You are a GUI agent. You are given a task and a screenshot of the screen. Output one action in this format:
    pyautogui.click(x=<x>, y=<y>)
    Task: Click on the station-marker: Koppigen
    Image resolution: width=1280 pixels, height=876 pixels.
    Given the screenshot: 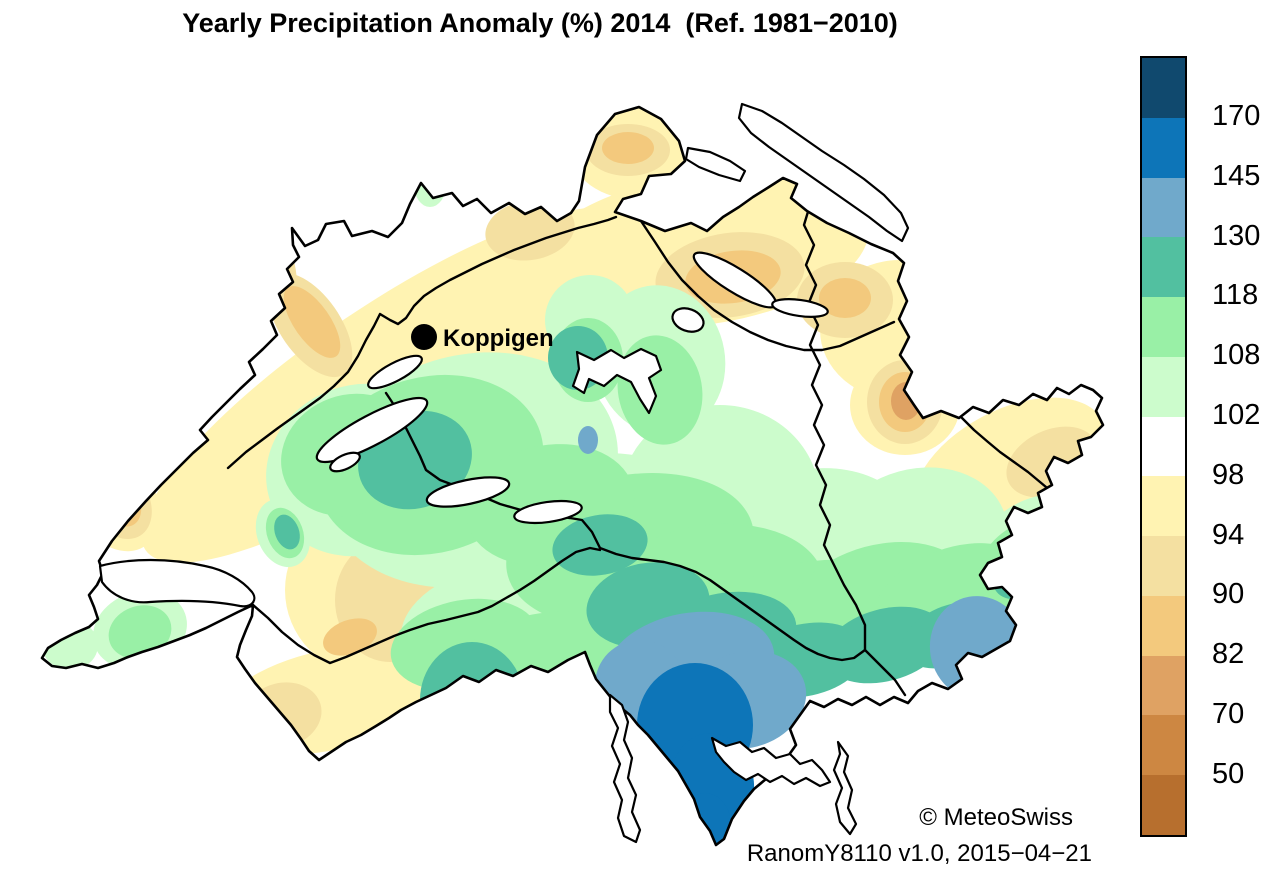 What is the action you would take?
    pyautogui.click(x=482, y=338)
    